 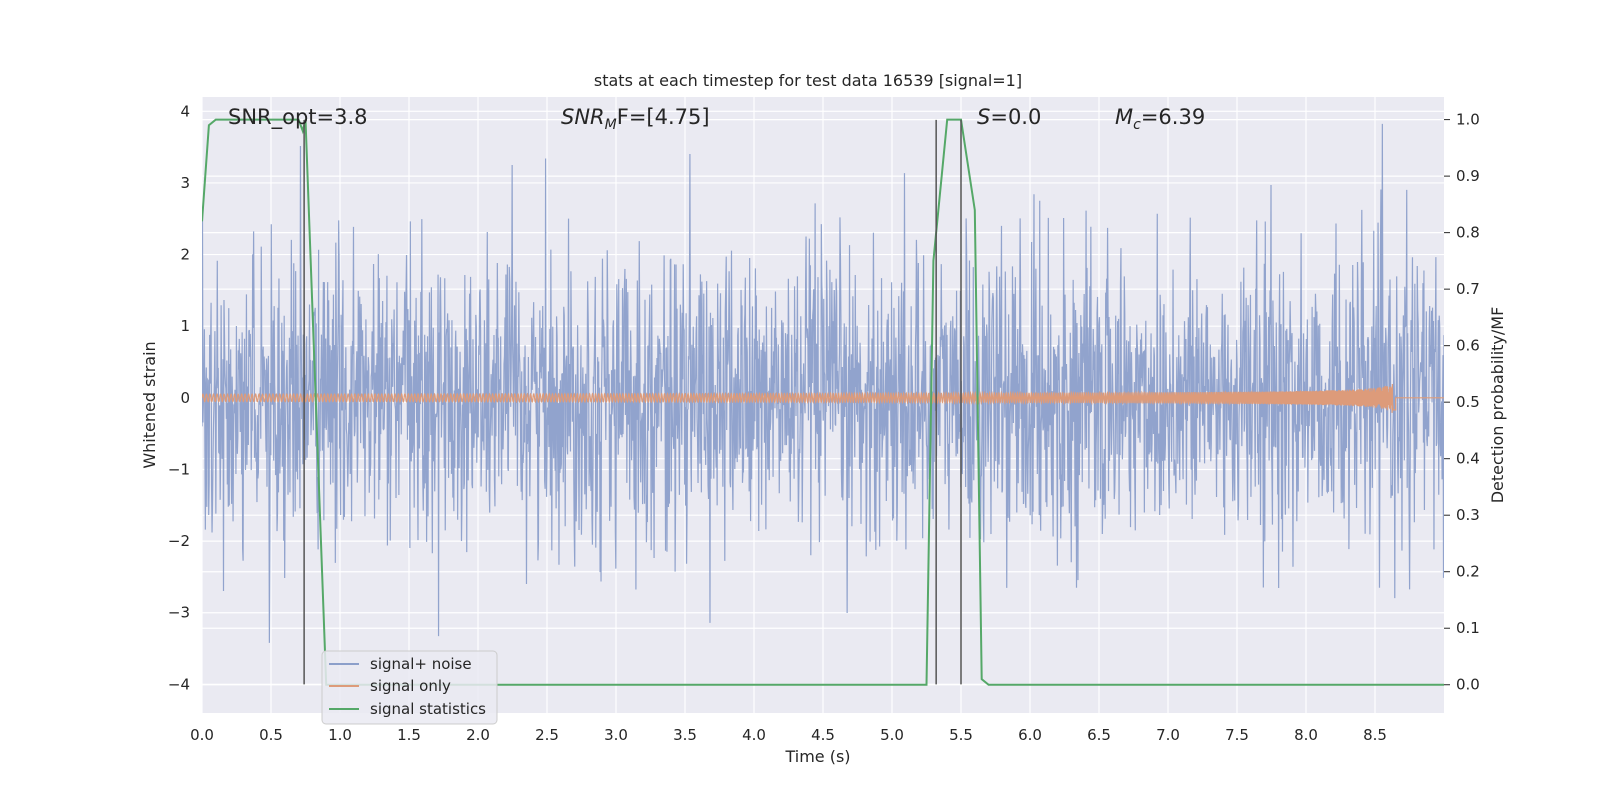 I want to click on annotation-snr-opt: SNR_opt=3.8, so click(x=298, y=117).